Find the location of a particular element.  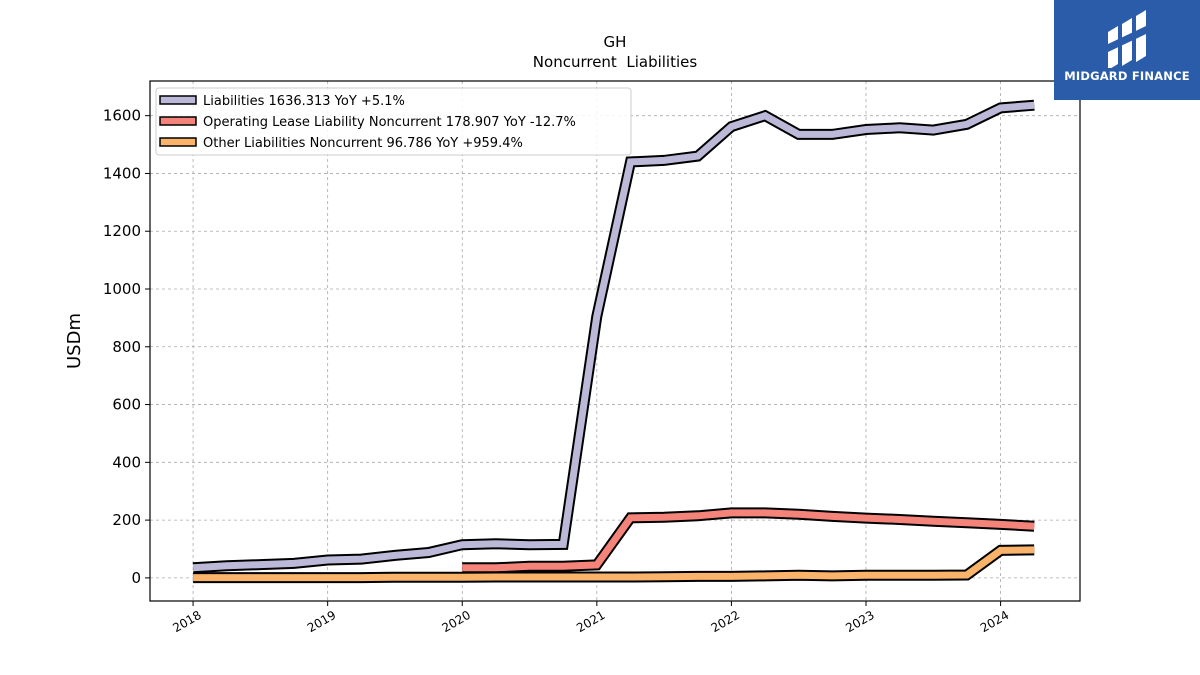

chart-title: GH is located at coordinates (615, 42).